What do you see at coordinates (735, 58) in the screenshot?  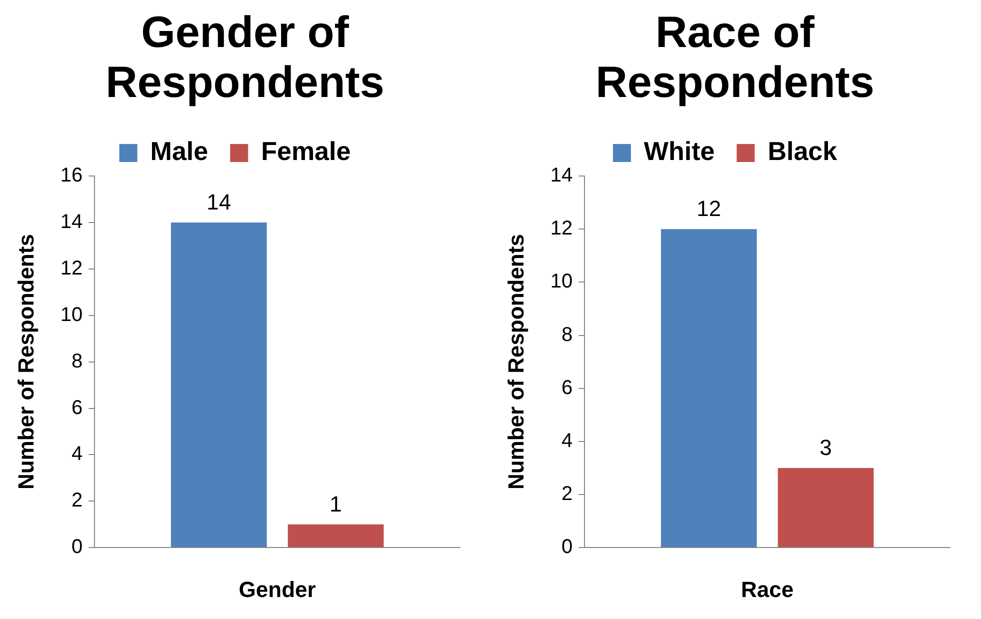 I see `chart-title: Race of Respondents` at bounding box center [735, 58].